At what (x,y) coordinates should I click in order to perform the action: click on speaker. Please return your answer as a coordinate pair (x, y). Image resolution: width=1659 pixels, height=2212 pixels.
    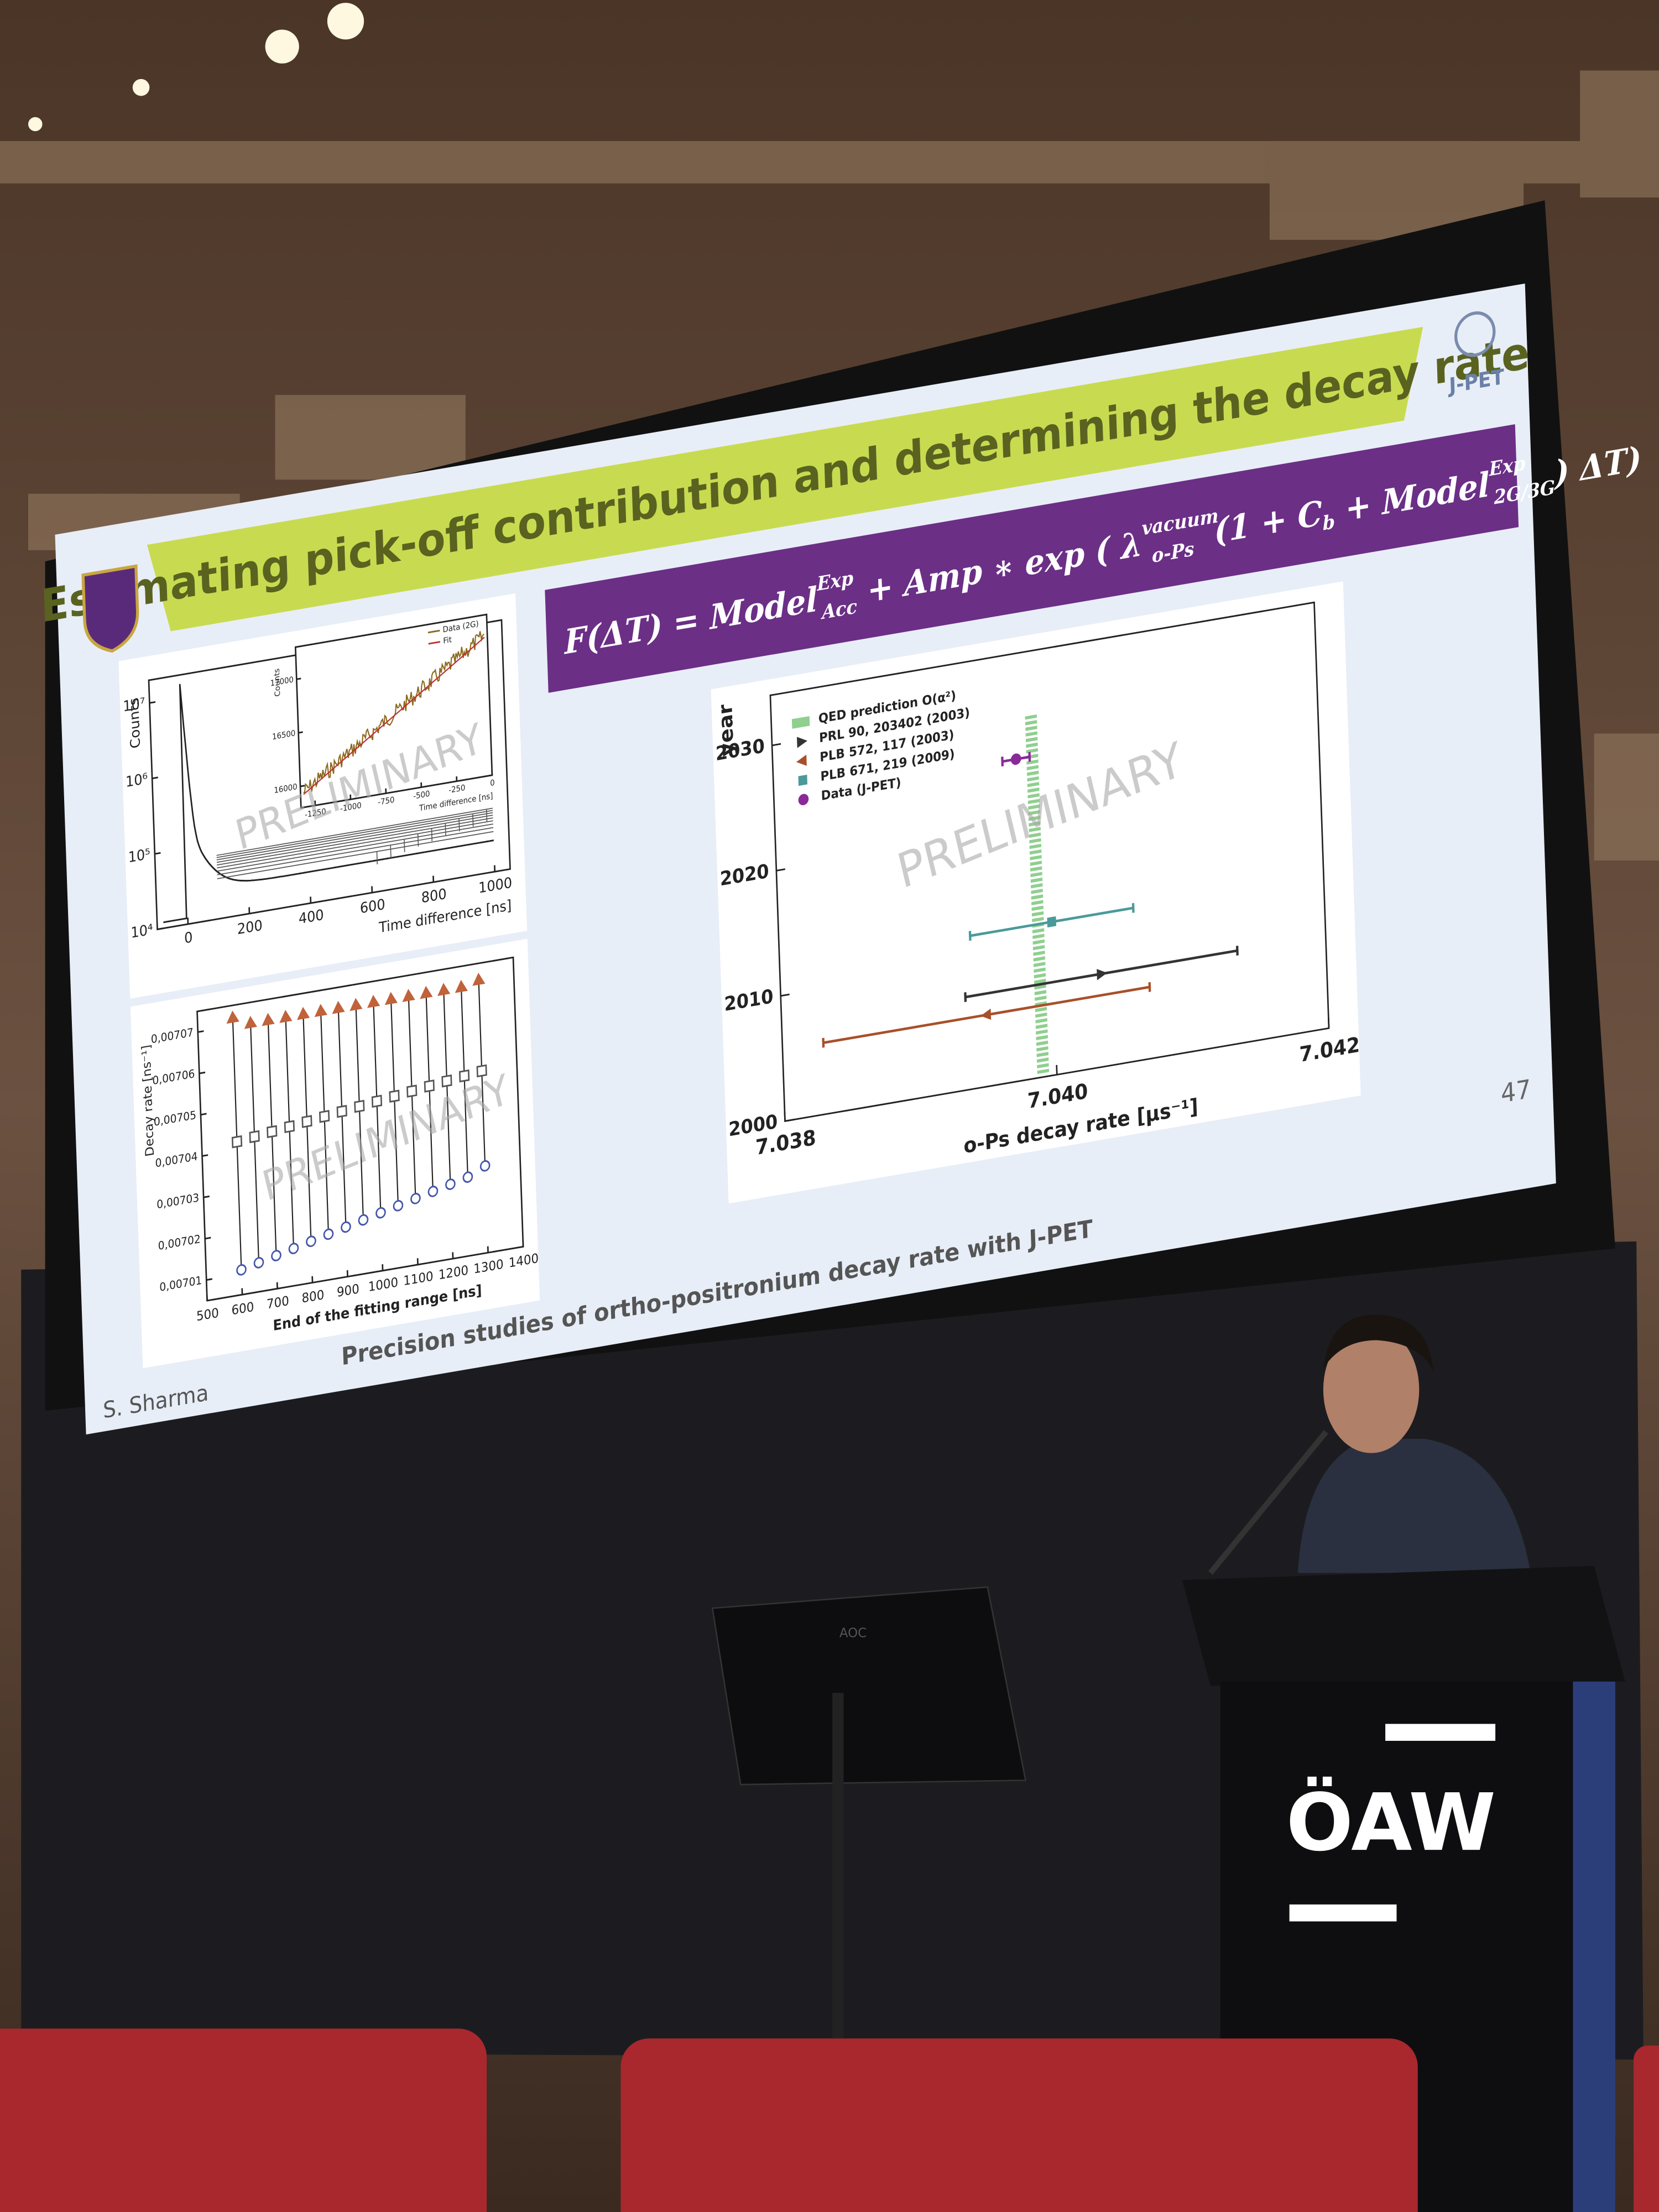
    Looking at the image, I should click on (1370, 1445).